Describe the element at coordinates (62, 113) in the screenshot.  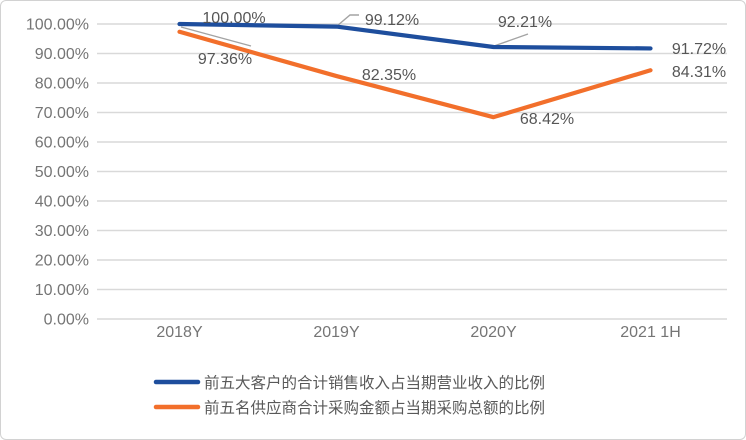
I see `y-tick-label: 70.00%` at that location.